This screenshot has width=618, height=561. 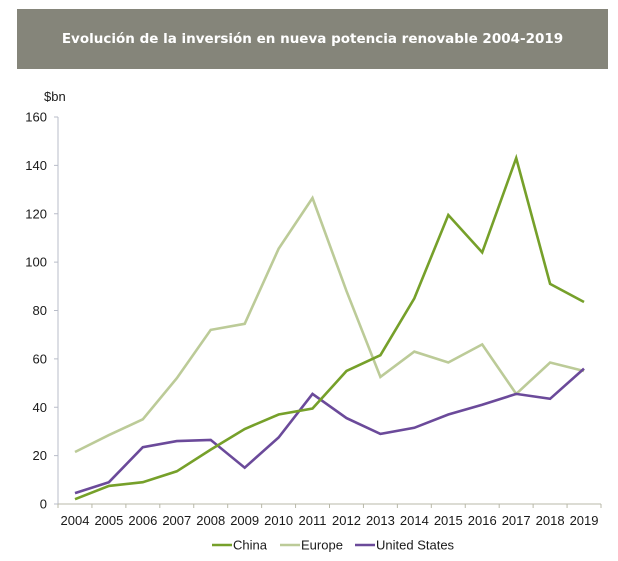 What do you see at coordinates (40, 310) in the screenshot?
I see `y-tick-label: 80` at bounding box center [40, 310].